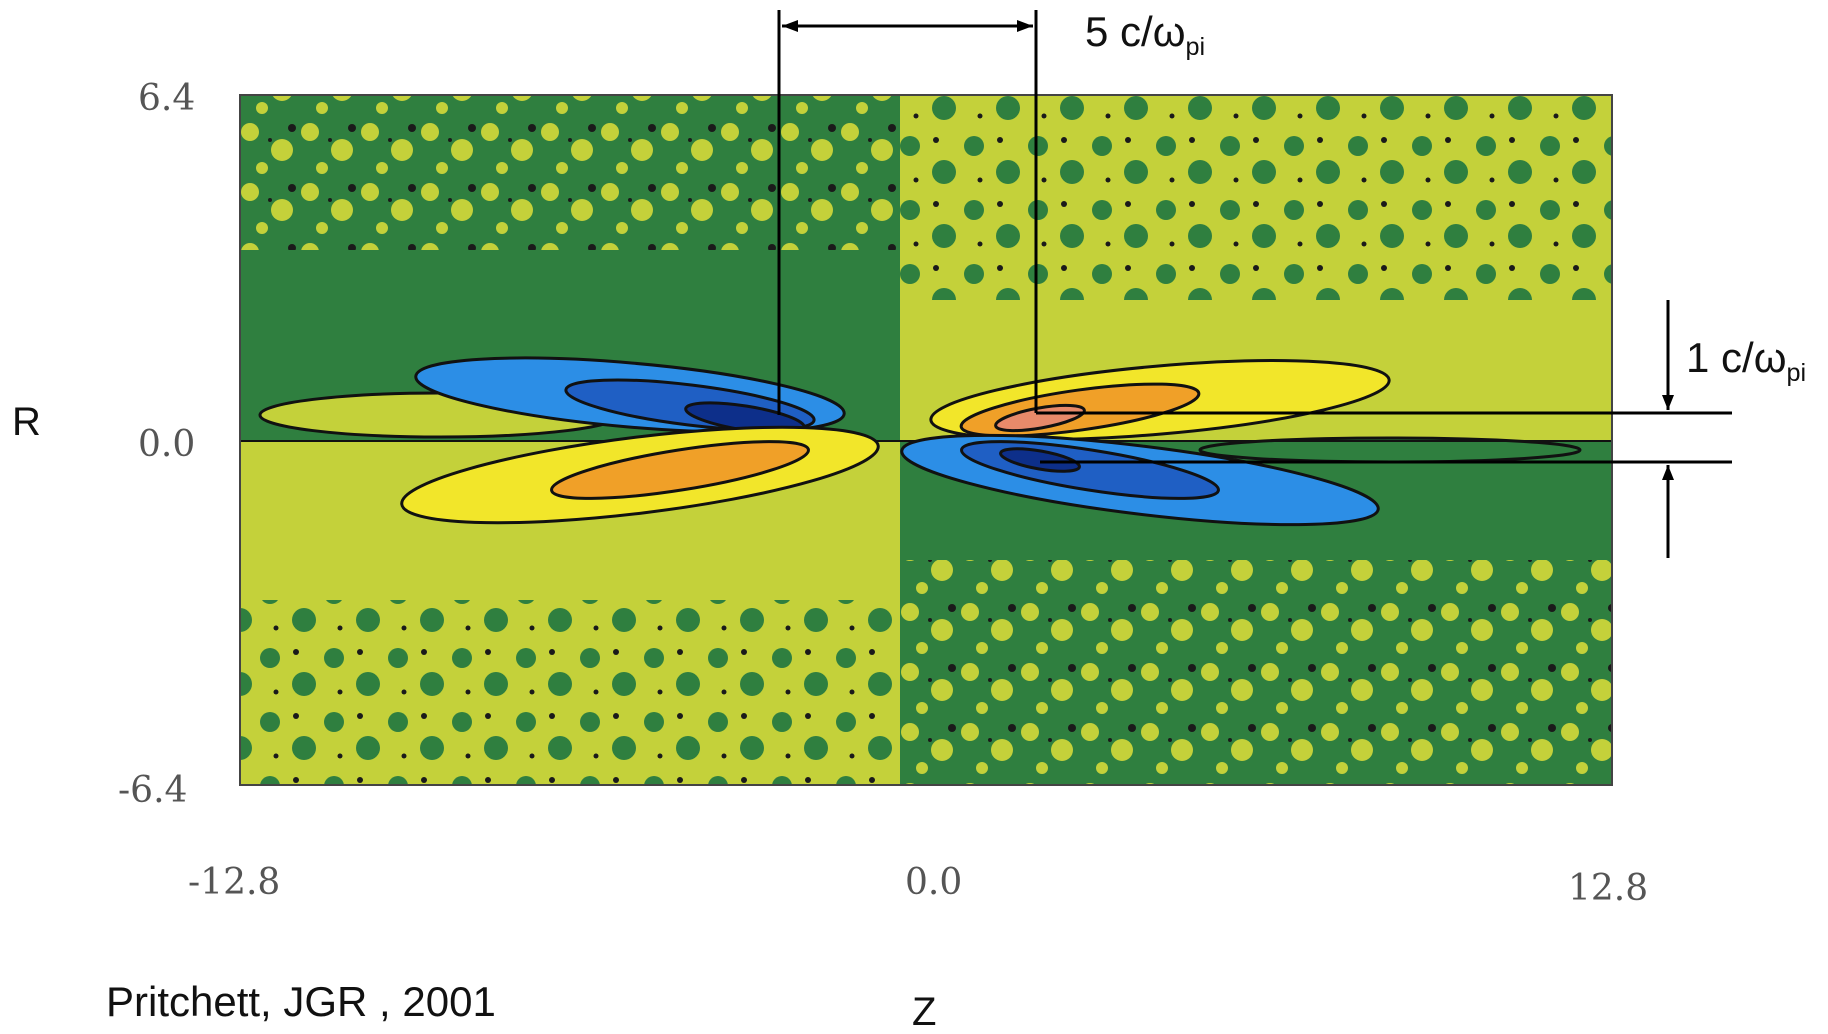 This screenshot has width=1828, height=1034. I want to click on y-tick-bottom: -6.4, so click(153, 790).